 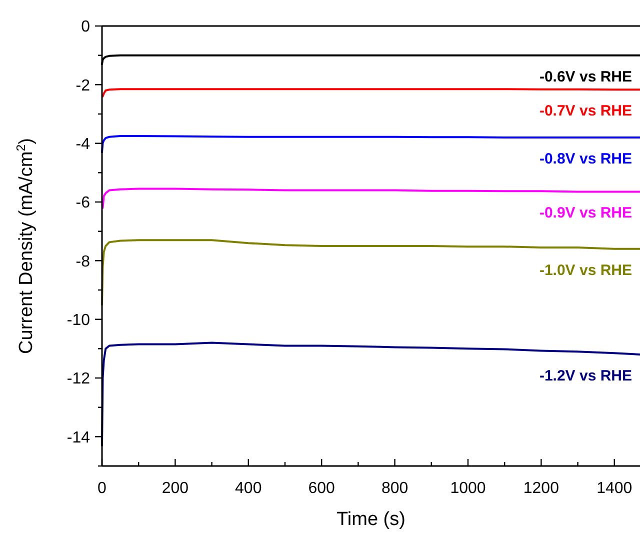 I want to click on y-tick-label: -6, so click(x=83, y=203).